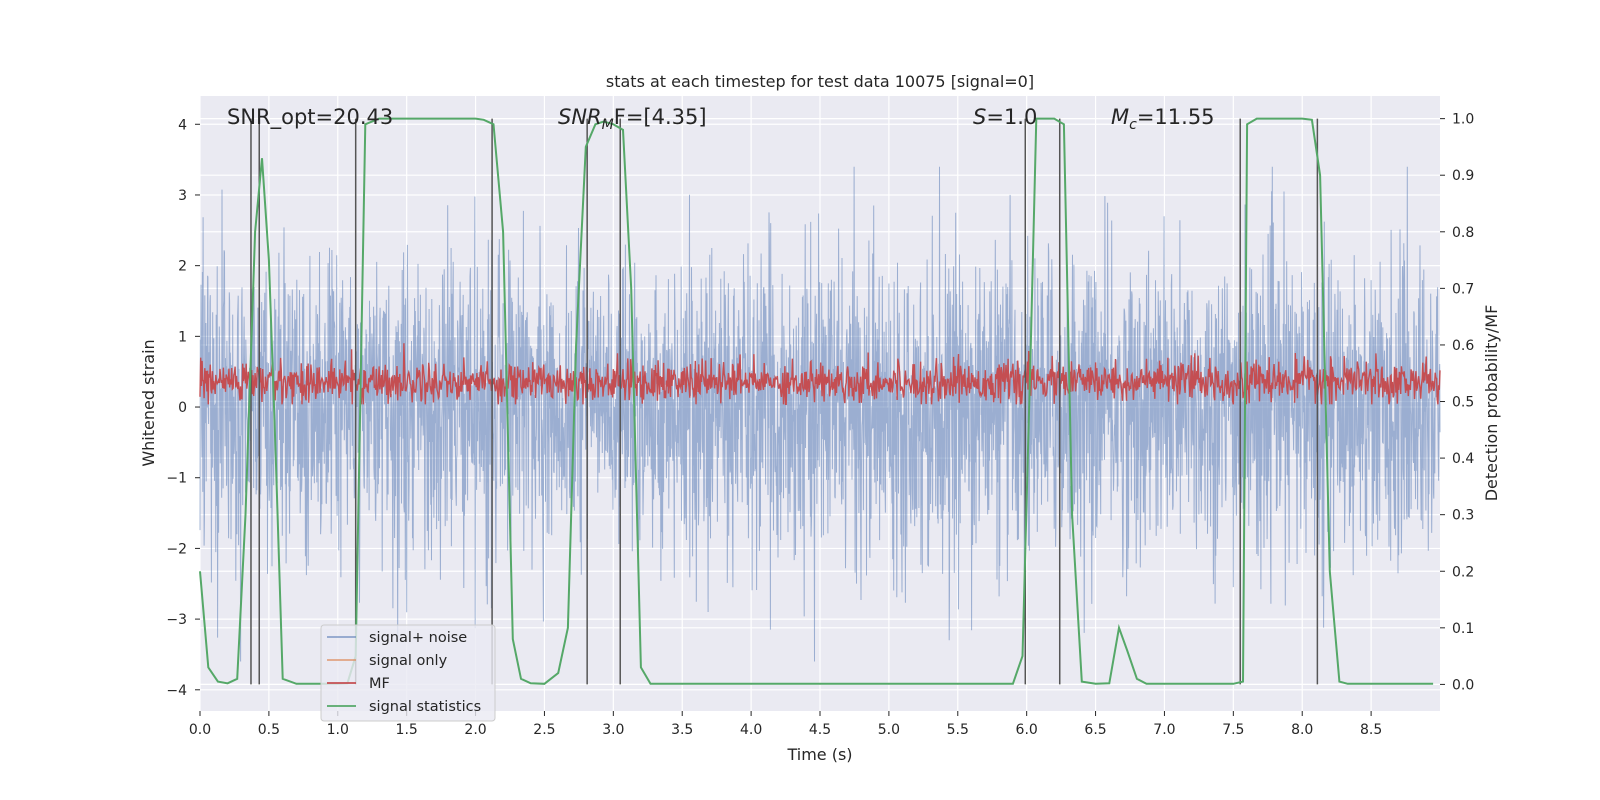  What do you see at coordinates (1120, 117) in the screenshot?
I see `mc-symbol: M` at bounding box center [1120, 117].